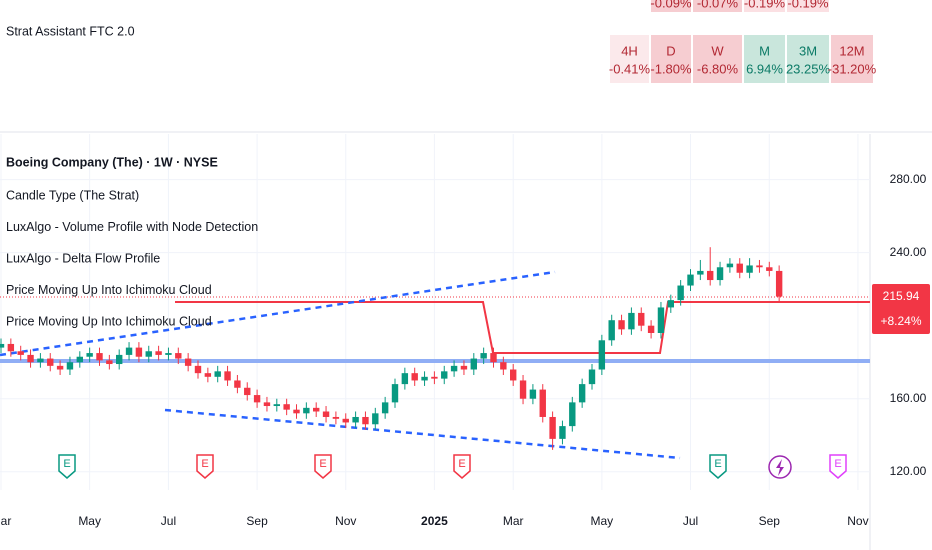 The width and height of the screenshot is (932, 550). I want to click on x-tick-label: Jul, so click(690, 521).